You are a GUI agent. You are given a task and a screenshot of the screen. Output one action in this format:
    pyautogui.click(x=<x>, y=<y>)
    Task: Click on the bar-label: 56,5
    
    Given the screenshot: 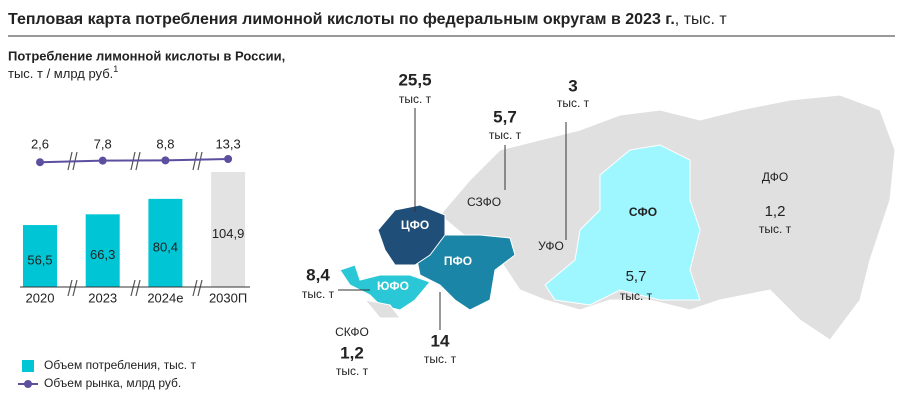 What is the action you would take?
    pyautogui.click(x=39, y=259)
    